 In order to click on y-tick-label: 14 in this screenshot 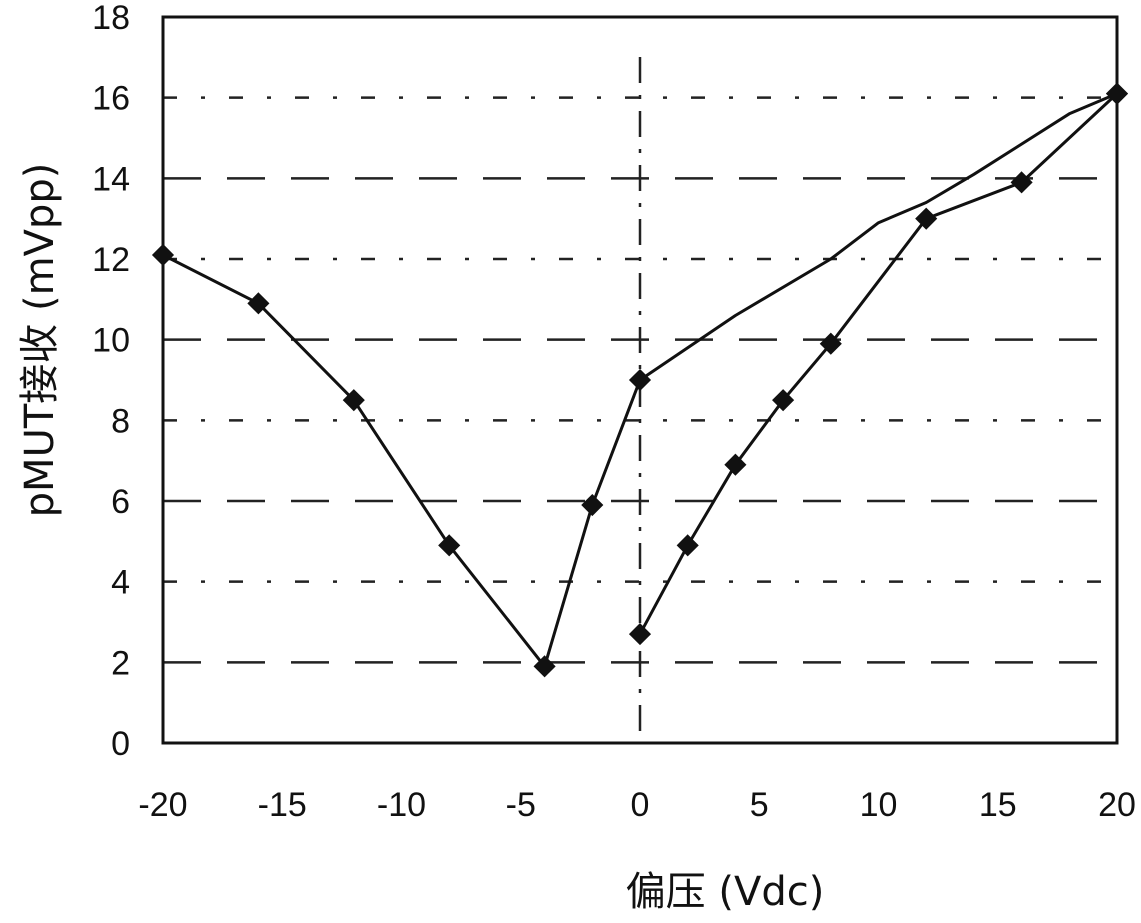, I will do `click(111, 179)`.